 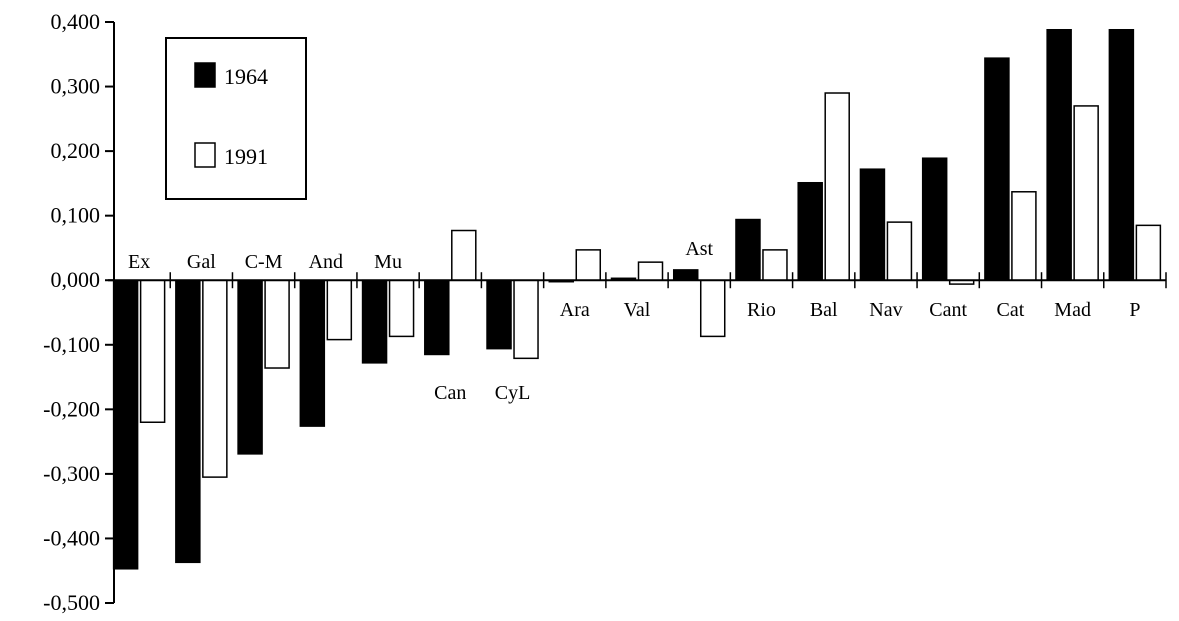 I want to click on x-axis-ticks, so click(x=668, y=280).